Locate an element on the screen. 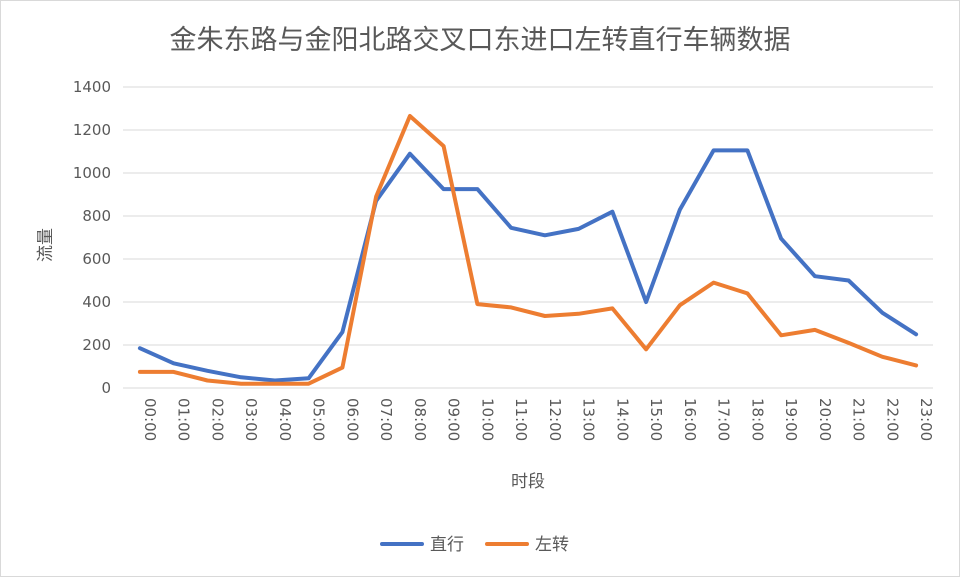 Image resolution: width=960 pixels, height=580 pixels. x-tick-label: 18:00 is located at coordinates (757, 419).